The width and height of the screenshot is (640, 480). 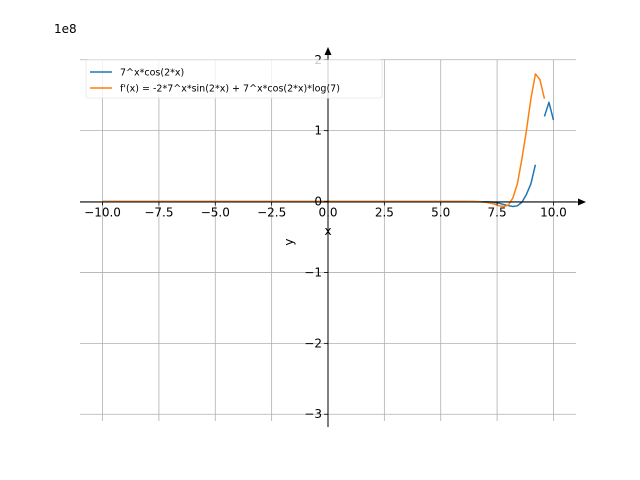 What do you see at coordinates (289, 241) in the screenshot?
I see `y-axis-label: y` at bounding box center [289, 241].